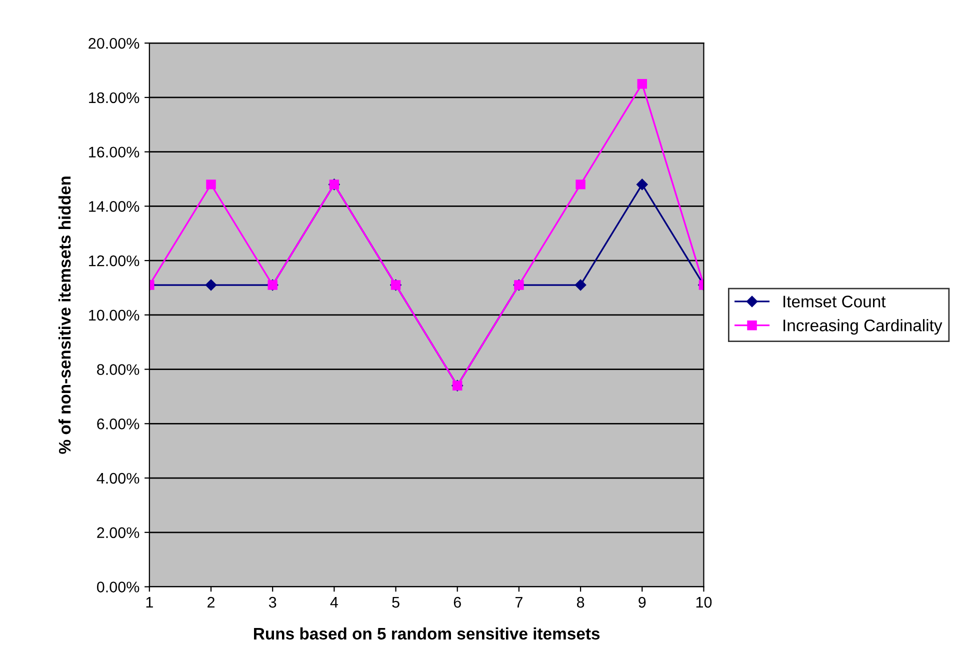  Describe the element at coordinates (114, 152) in the screenshot. I see `y-tick-label: 16.00%` at that location.